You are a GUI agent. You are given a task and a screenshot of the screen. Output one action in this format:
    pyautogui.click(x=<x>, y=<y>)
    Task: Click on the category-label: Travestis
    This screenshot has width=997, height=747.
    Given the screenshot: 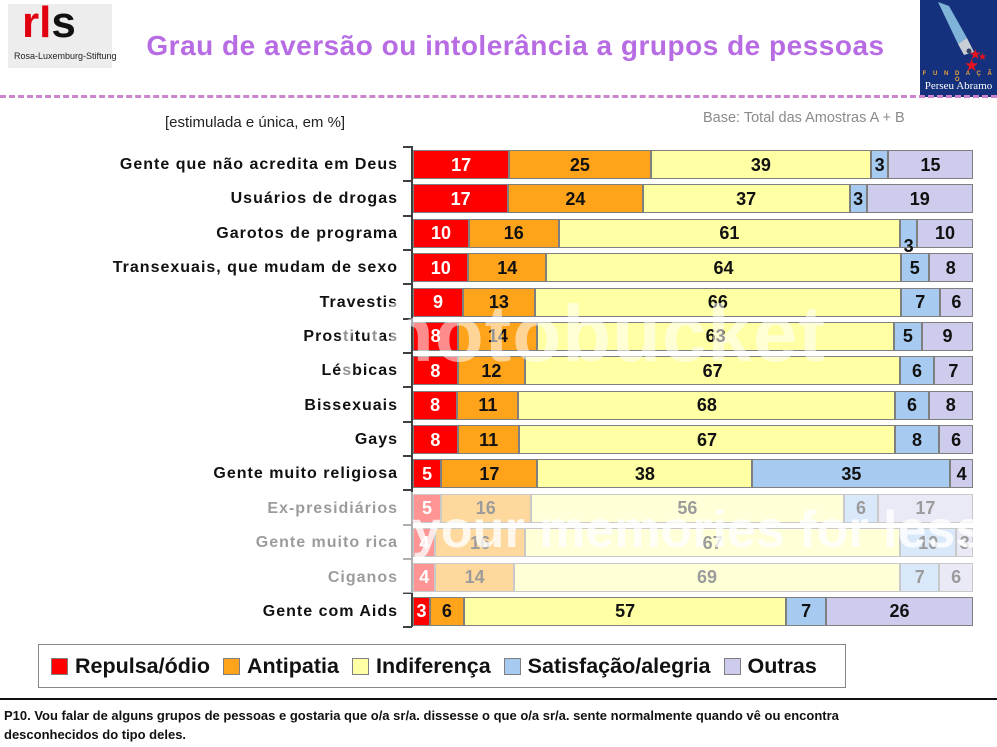 What is the action you would take?
    pyautogui.click(x=358, y=302)
    